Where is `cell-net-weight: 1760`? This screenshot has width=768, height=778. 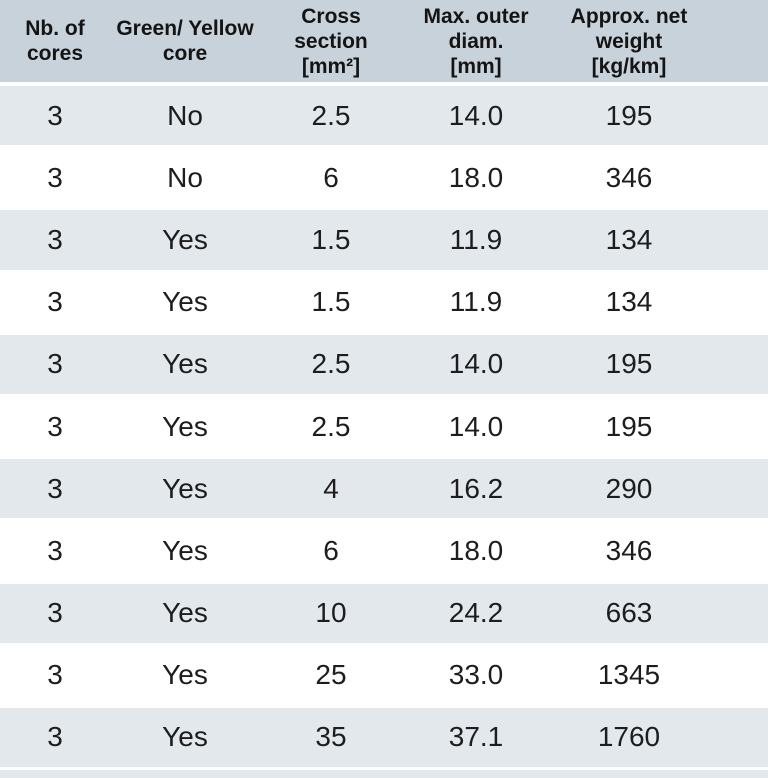 cell-net-weight: 1760 is located at coordinates (659, 739).